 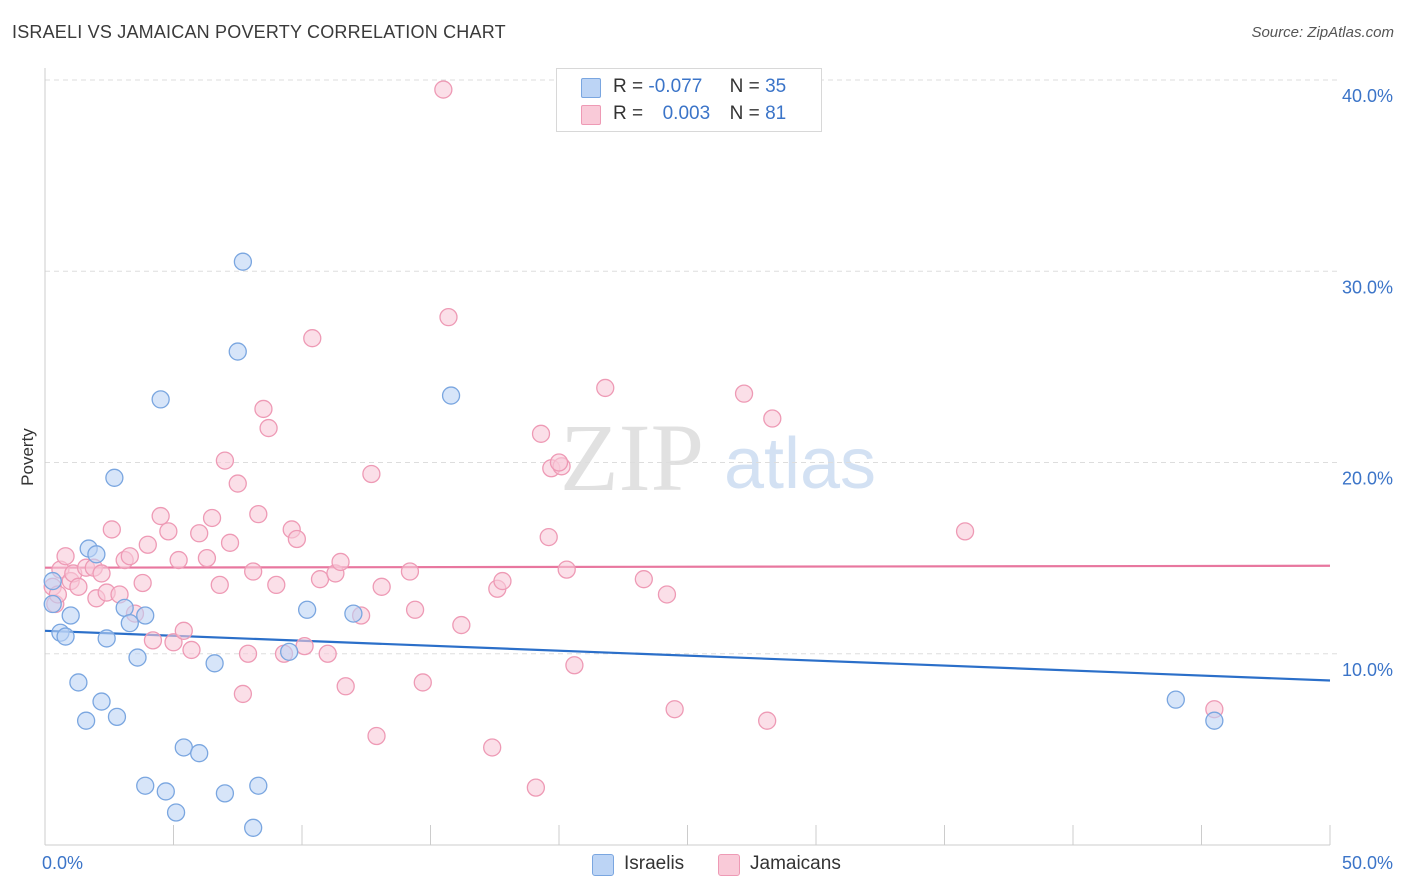 What do you see at coordinates (795, 863) in the screenshot?
I see `bottom-legend-label-jamaicans: Jamaicans` at bounding box center [795, 863].